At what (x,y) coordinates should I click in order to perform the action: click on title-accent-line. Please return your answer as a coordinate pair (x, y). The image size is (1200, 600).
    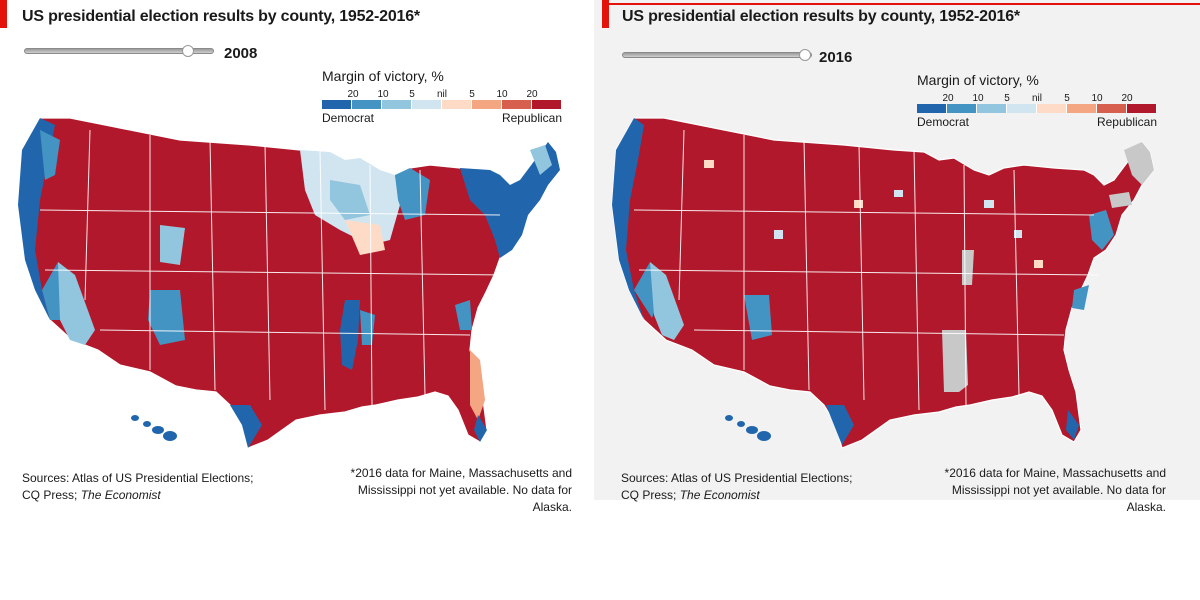
    Looking at the image, I should click on (904, 4).